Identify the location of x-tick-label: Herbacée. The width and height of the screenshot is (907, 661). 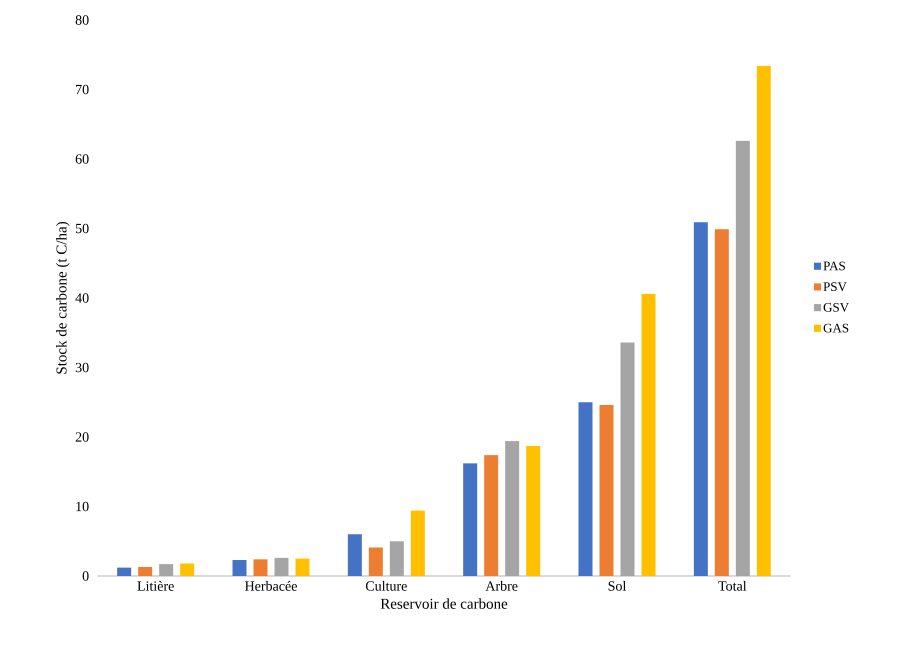
(270, 585).